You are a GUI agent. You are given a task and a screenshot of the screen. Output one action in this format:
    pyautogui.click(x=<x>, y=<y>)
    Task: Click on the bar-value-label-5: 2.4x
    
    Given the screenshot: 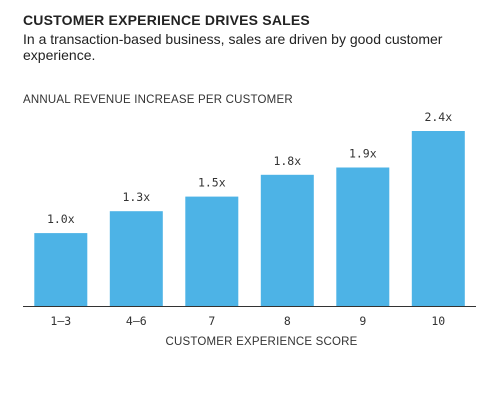 What is the action you would take?
    pyautogui.click(x=438, y=117)
    